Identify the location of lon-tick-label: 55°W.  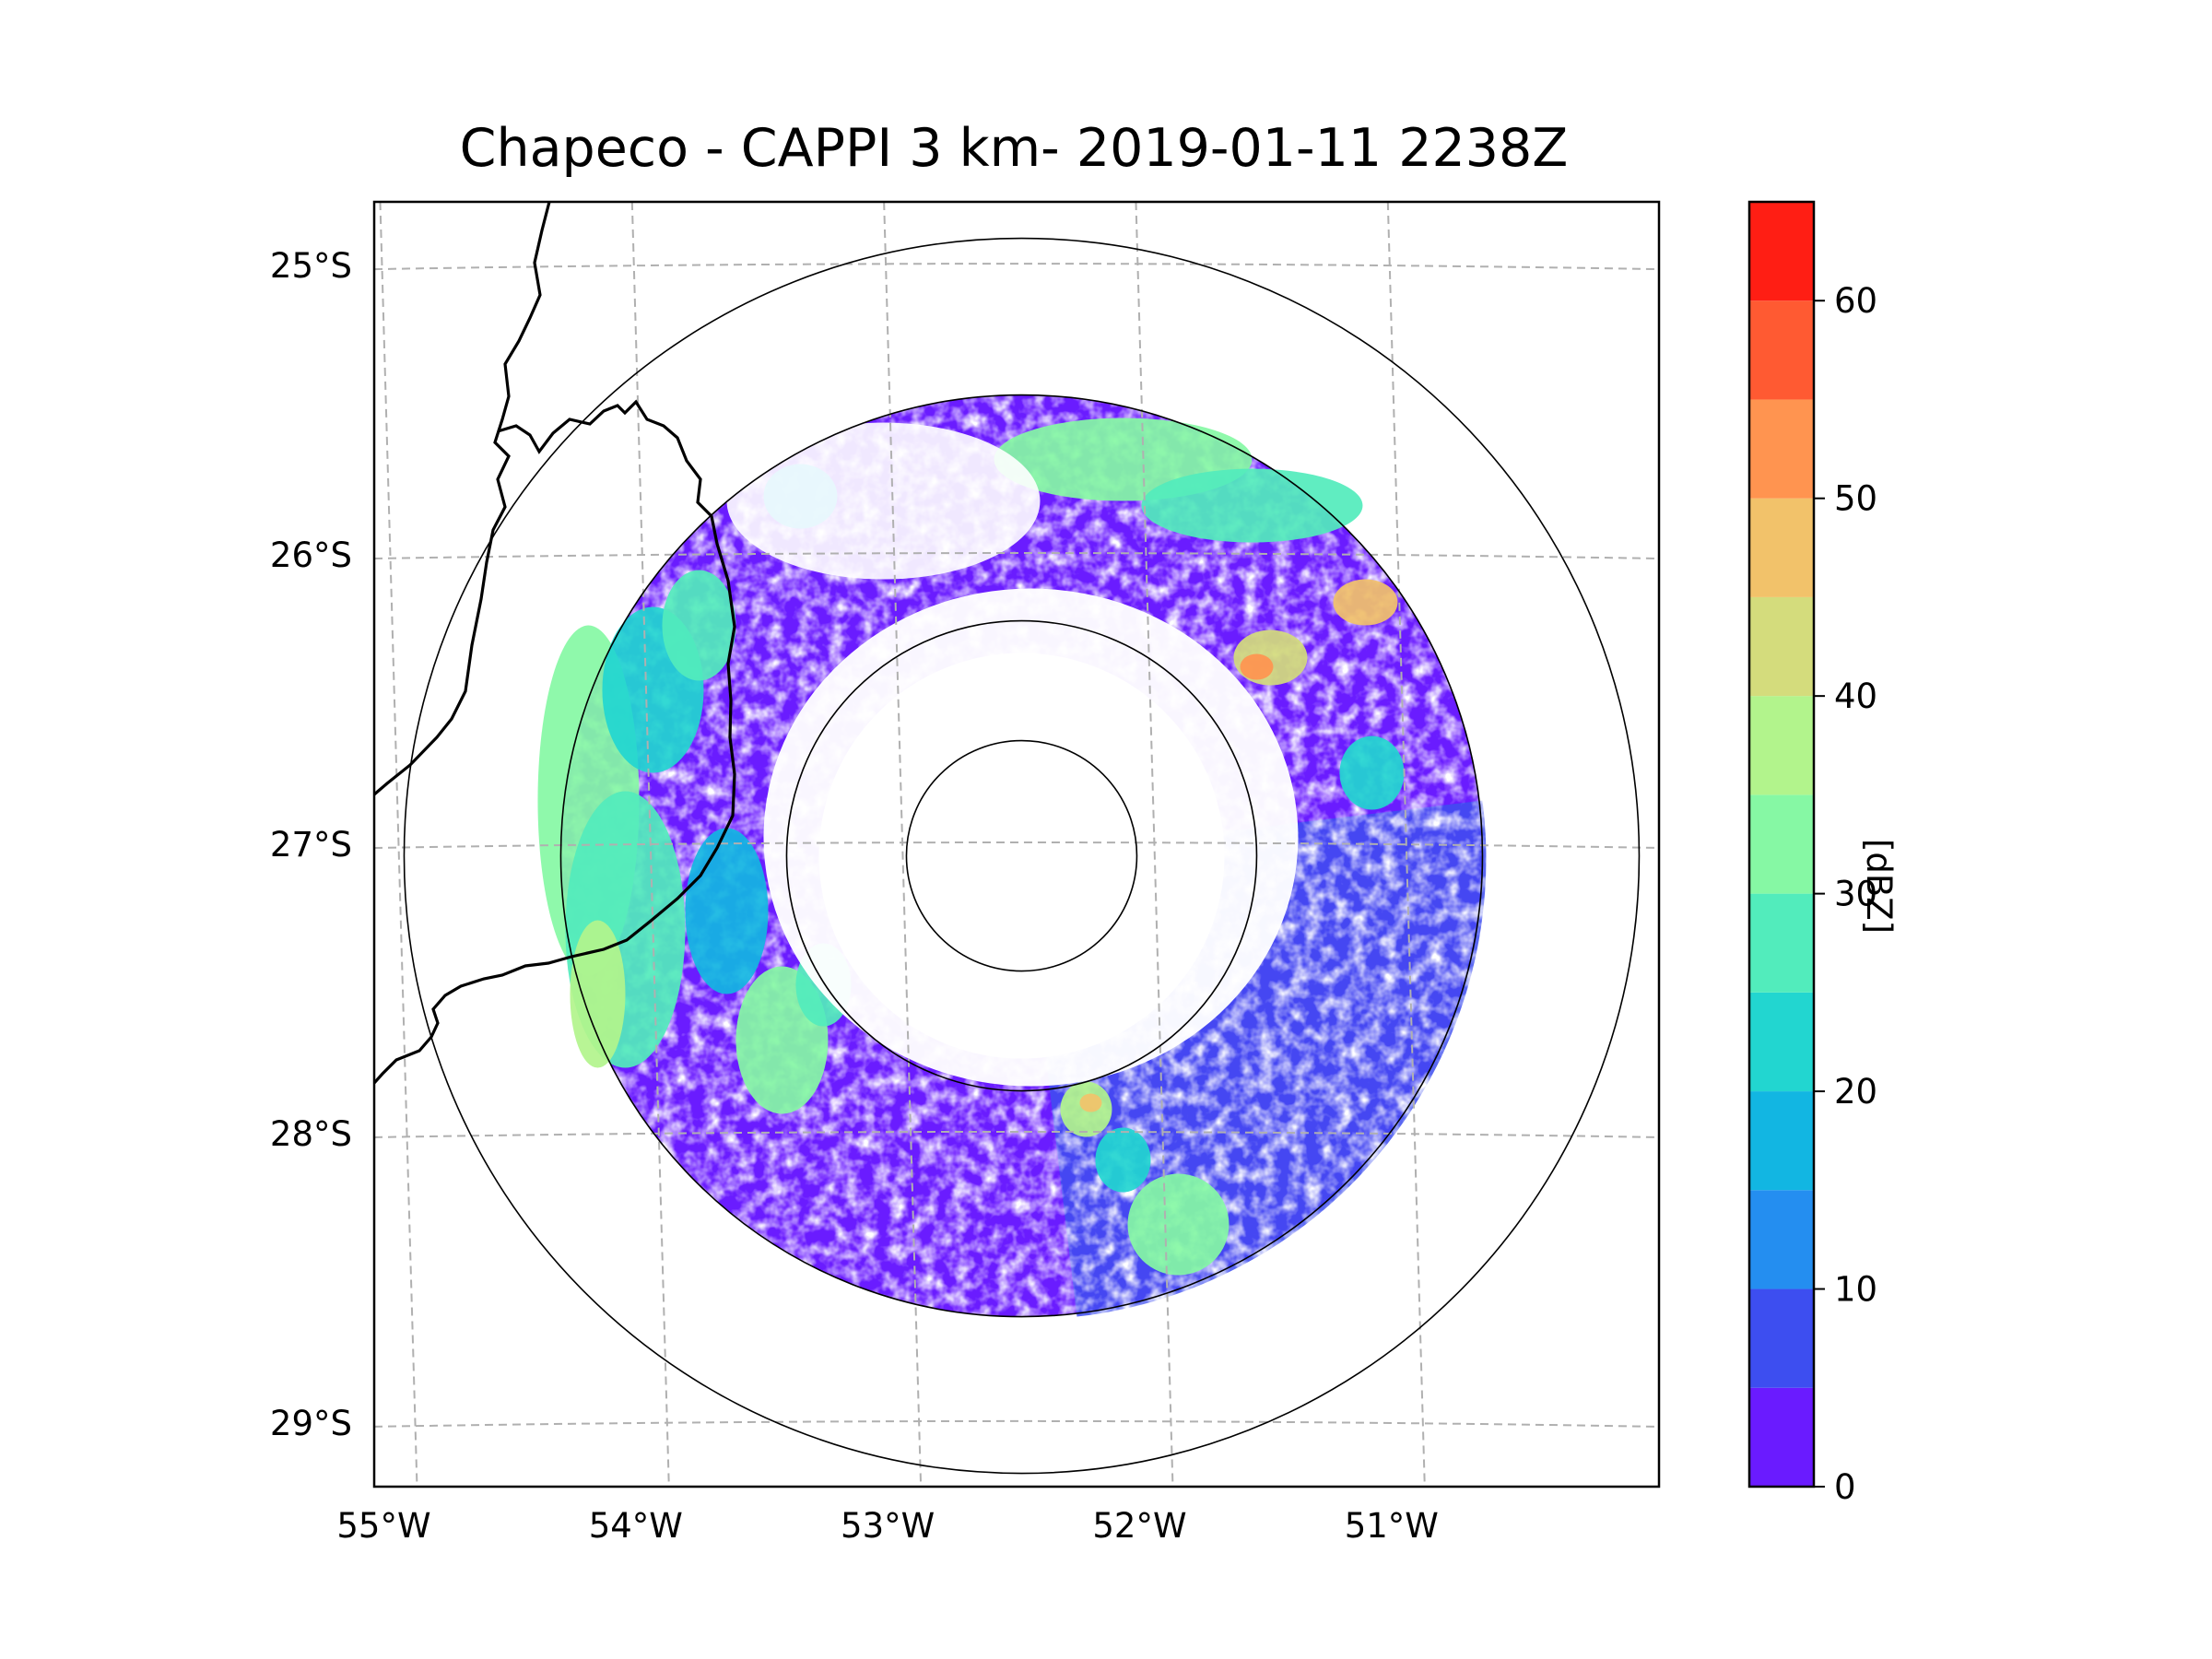
(383, 1526).